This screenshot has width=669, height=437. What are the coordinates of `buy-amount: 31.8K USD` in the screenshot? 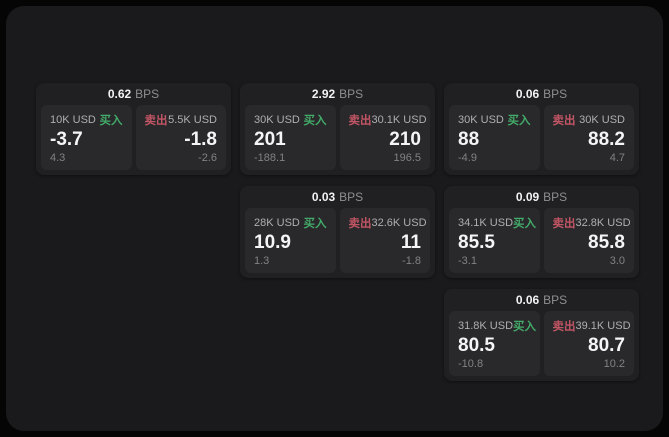 It's located at (486, 326).